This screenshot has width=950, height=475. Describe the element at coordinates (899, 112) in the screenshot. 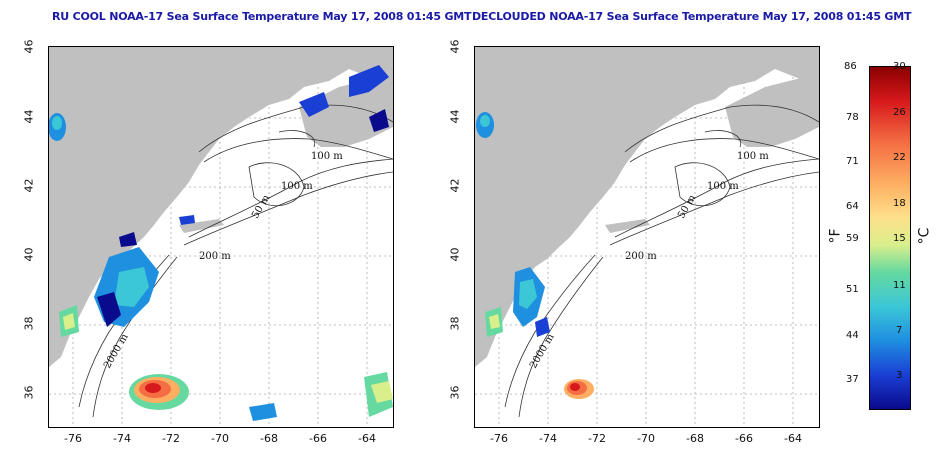

I see `colorbar-c-tick: 26` at that location.